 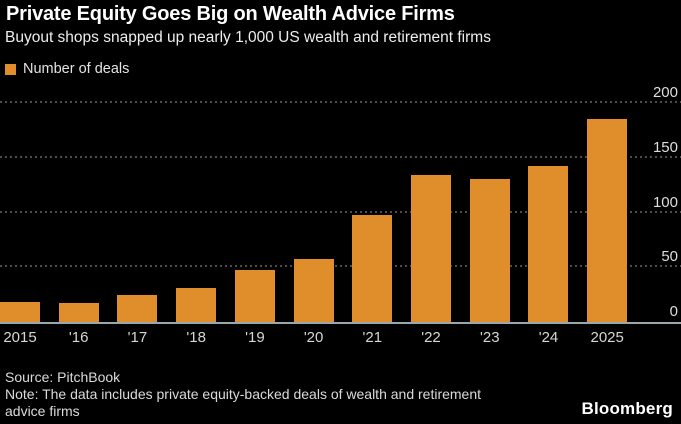 What do you see at coordinates (669, 257) in the screenshot?
I see `y-axis-tick-label: 50` at bounding box center [669, 257].